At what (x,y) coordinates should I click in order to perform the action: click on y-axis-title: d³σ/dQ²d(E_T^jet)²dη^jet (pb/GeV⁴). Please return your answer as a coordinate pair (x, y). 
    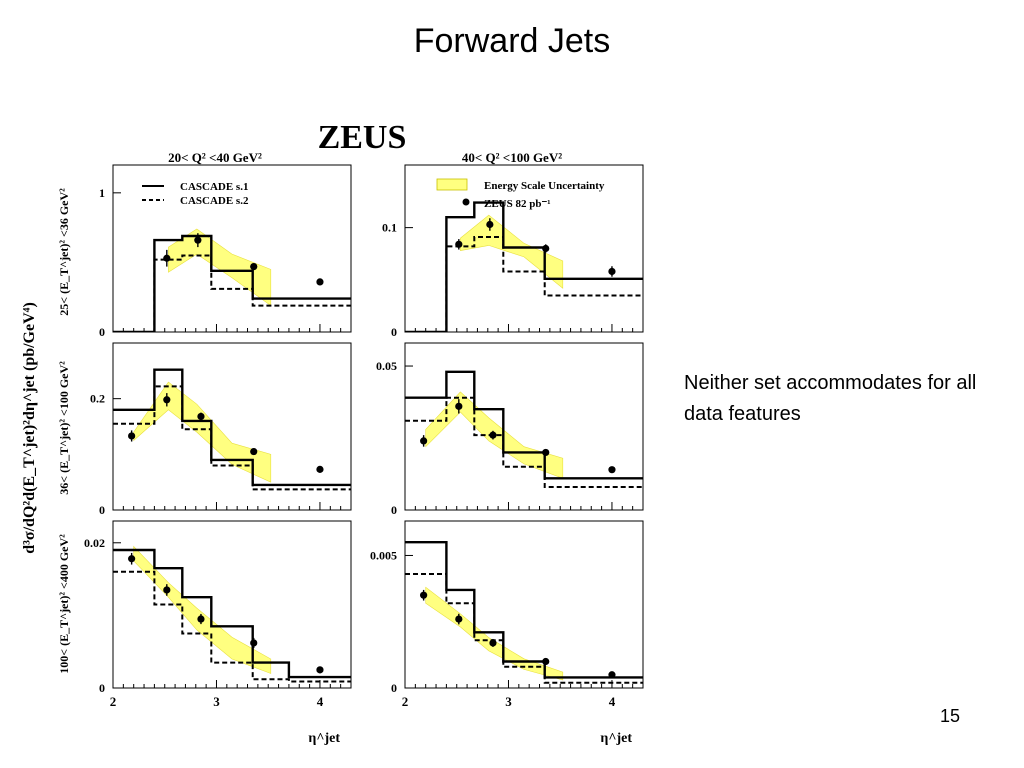
    Looking at the image, I should click on (29, 428).